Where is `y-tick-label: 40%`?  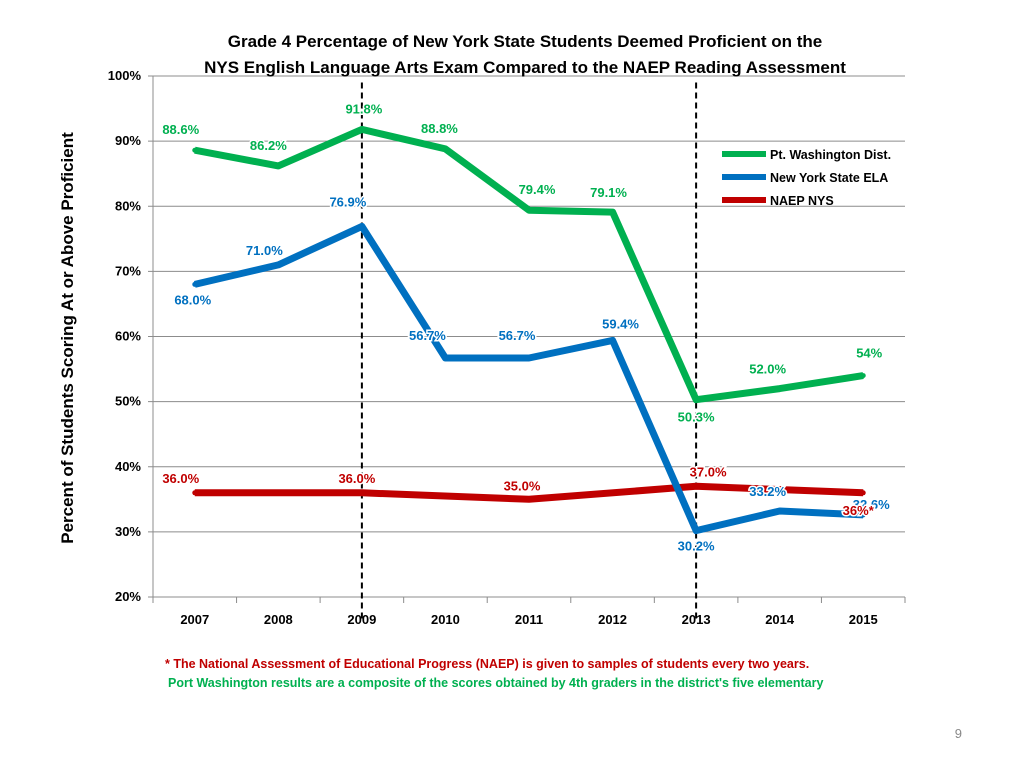 y-tick-label: 40% is located at coordinates (128, 466).